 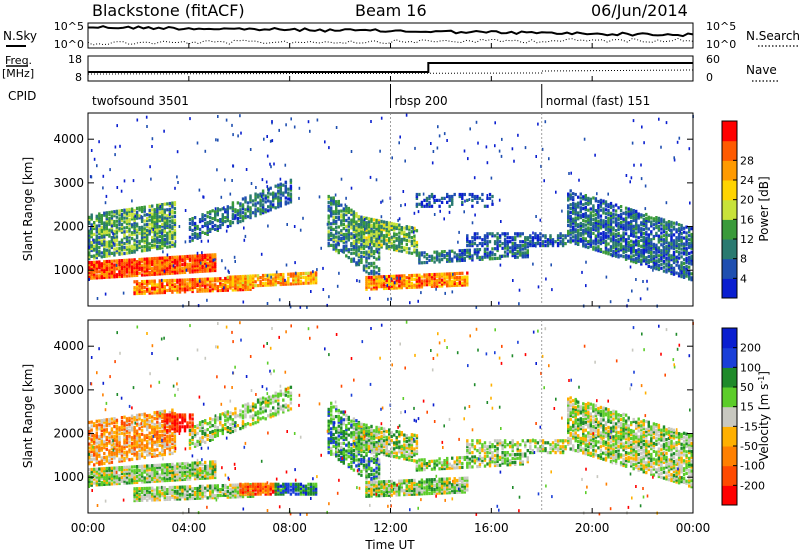 I want to click on nsky-label: N.Sky, so click(x=20, y=36).